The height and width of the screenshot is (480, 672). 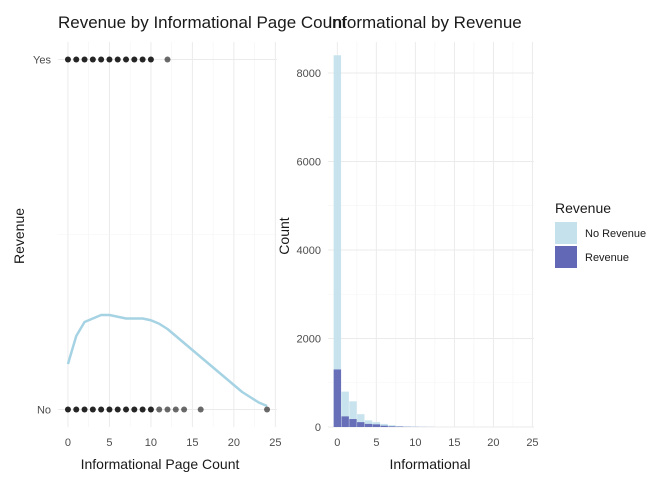 What do you see at coordinates (615, 234) in the screenshot?
I see `legend-label-no-revenue: No Revenue` at bounding box center [615, 234].